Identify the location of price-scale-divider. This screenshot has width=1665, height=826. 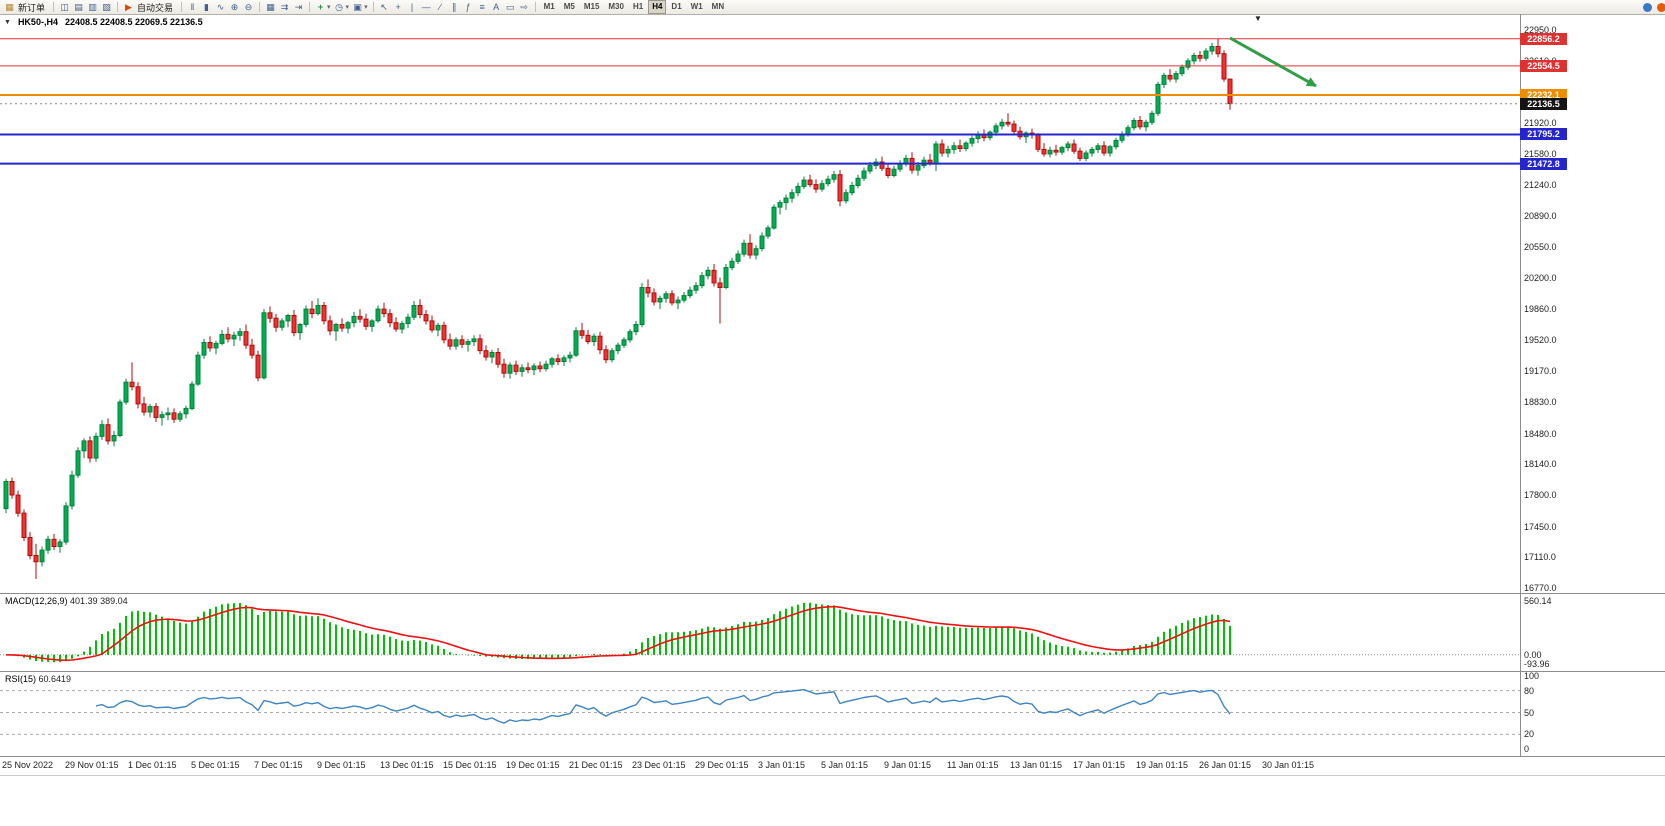
(1520, 385).